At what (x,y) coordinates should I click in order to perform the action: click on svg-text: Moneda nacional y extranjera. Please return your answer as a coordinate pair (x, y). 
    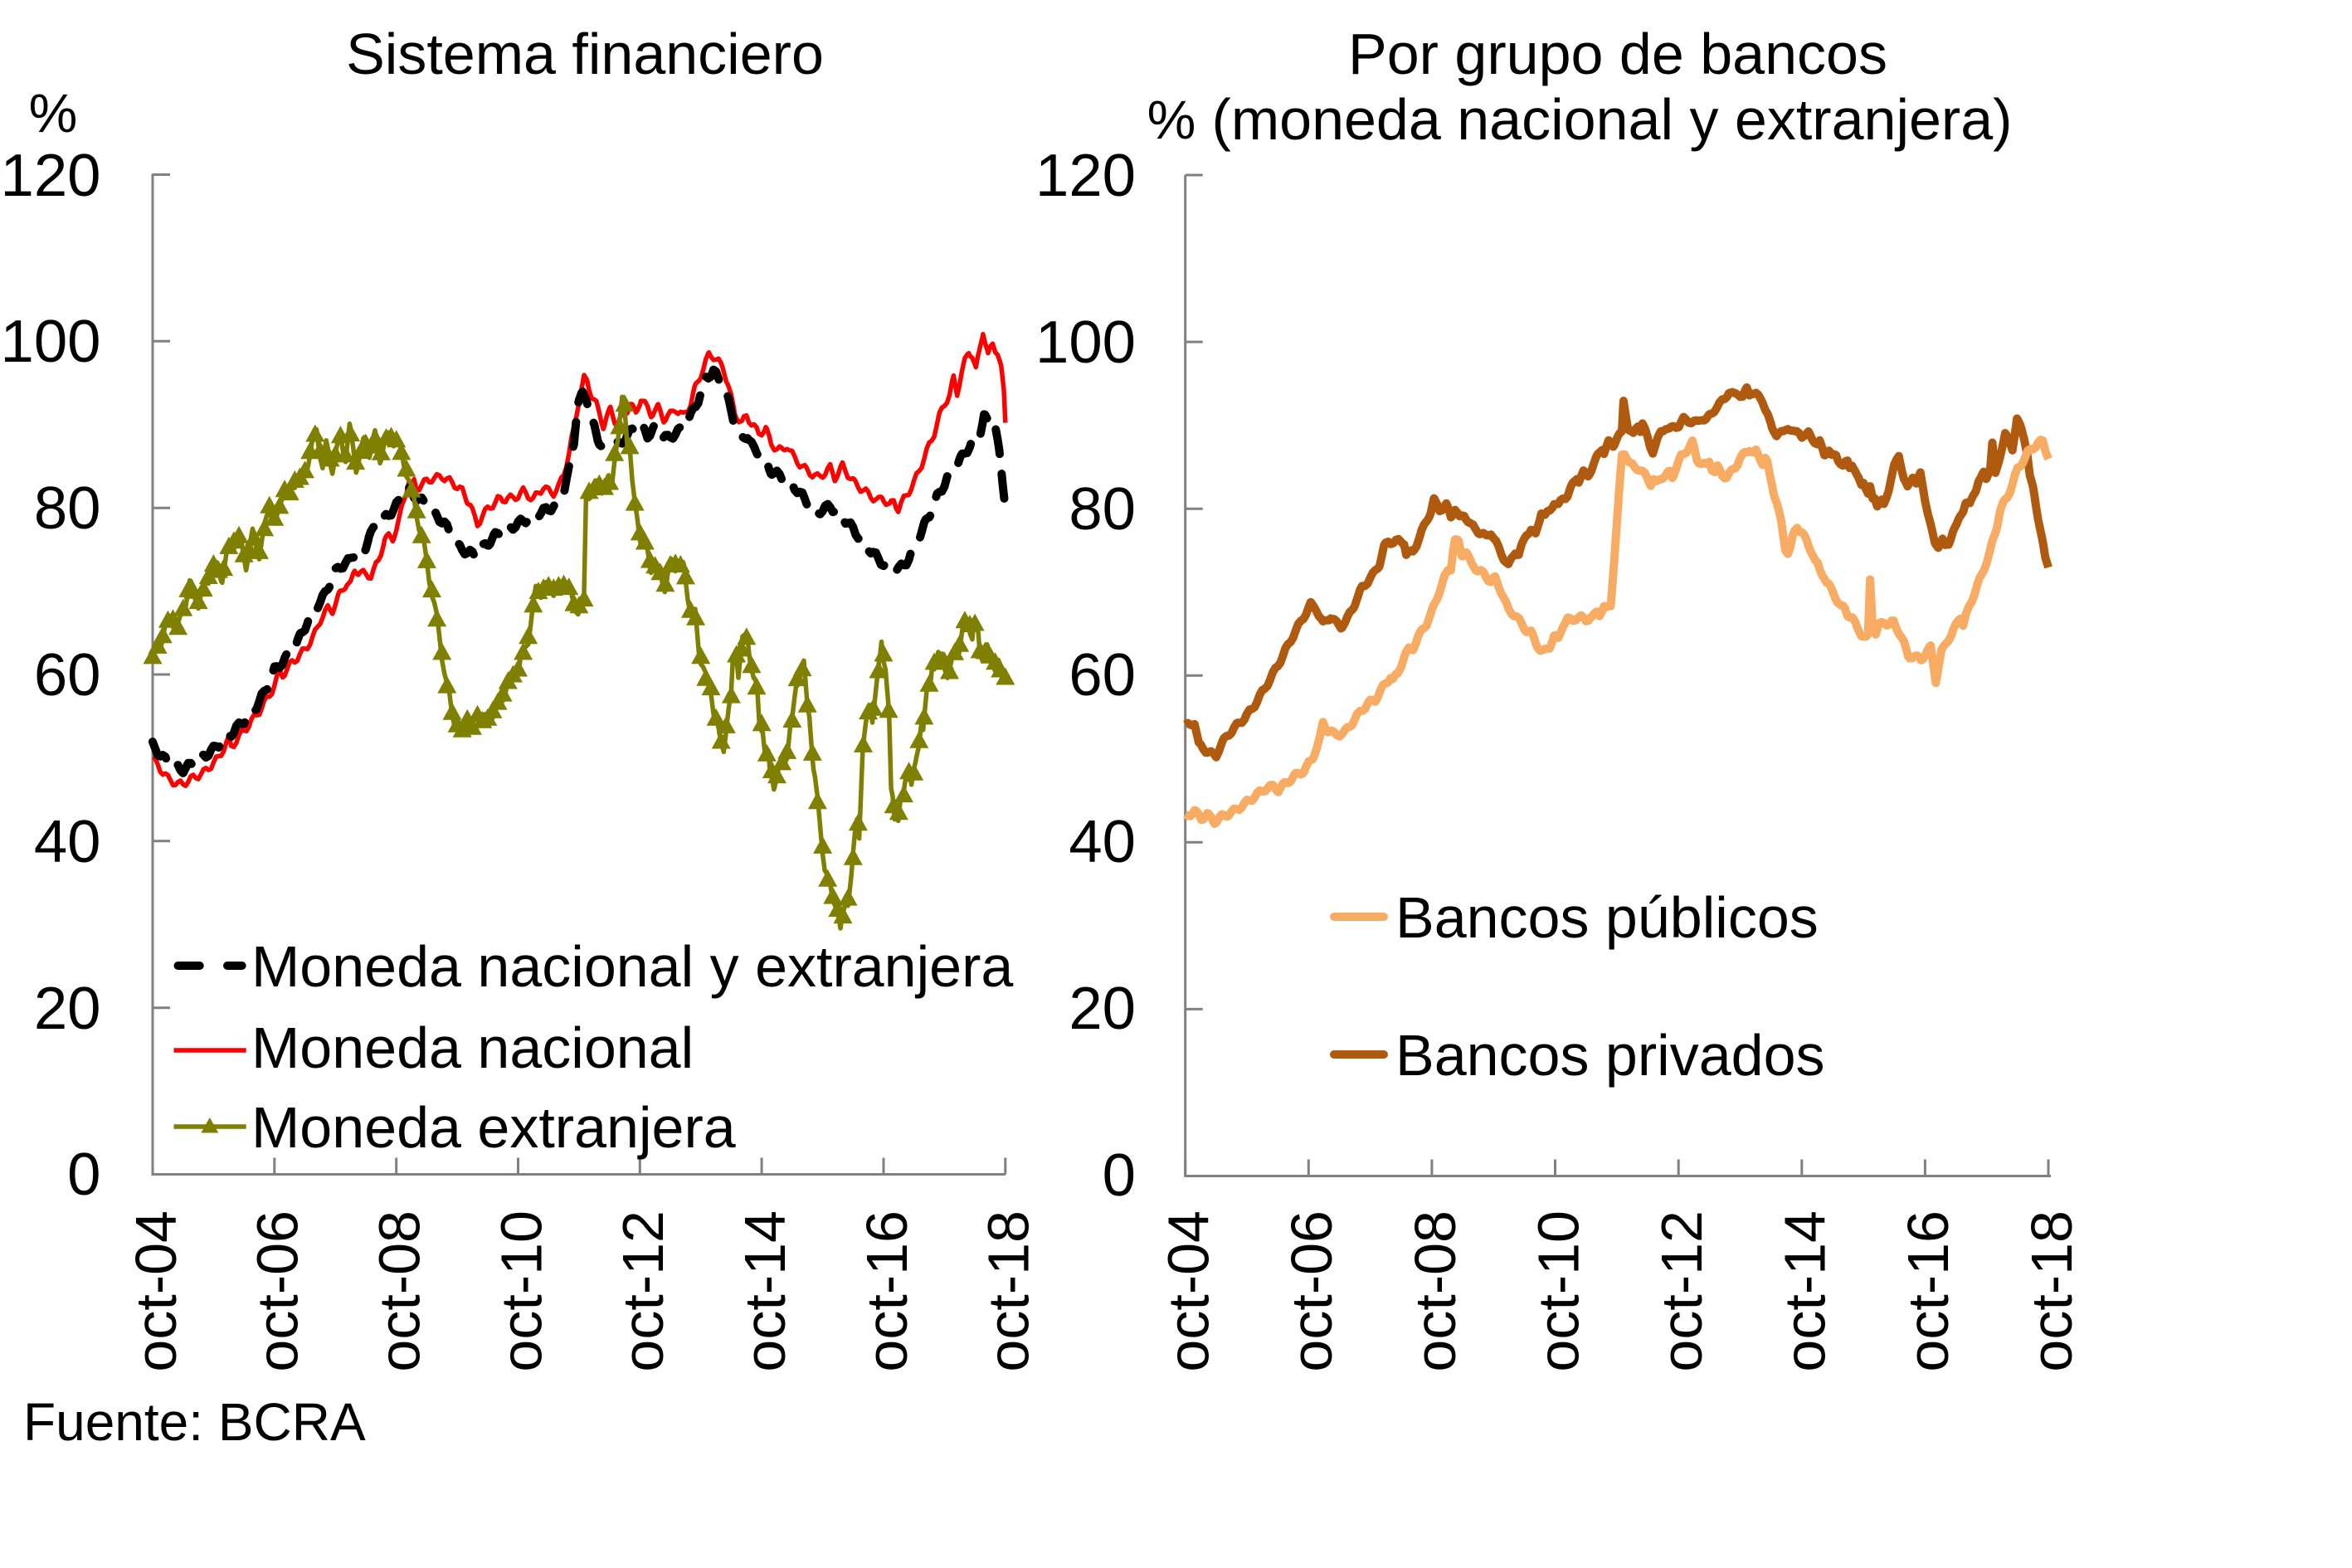
    Looking at the image, I should click on (632, 966).